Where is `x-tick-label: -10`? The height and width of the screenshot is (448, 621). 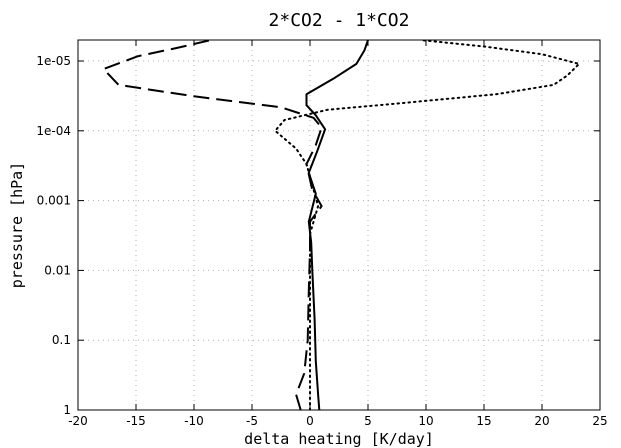
x-tick-label: -10 is located at coordinates (194, 421).